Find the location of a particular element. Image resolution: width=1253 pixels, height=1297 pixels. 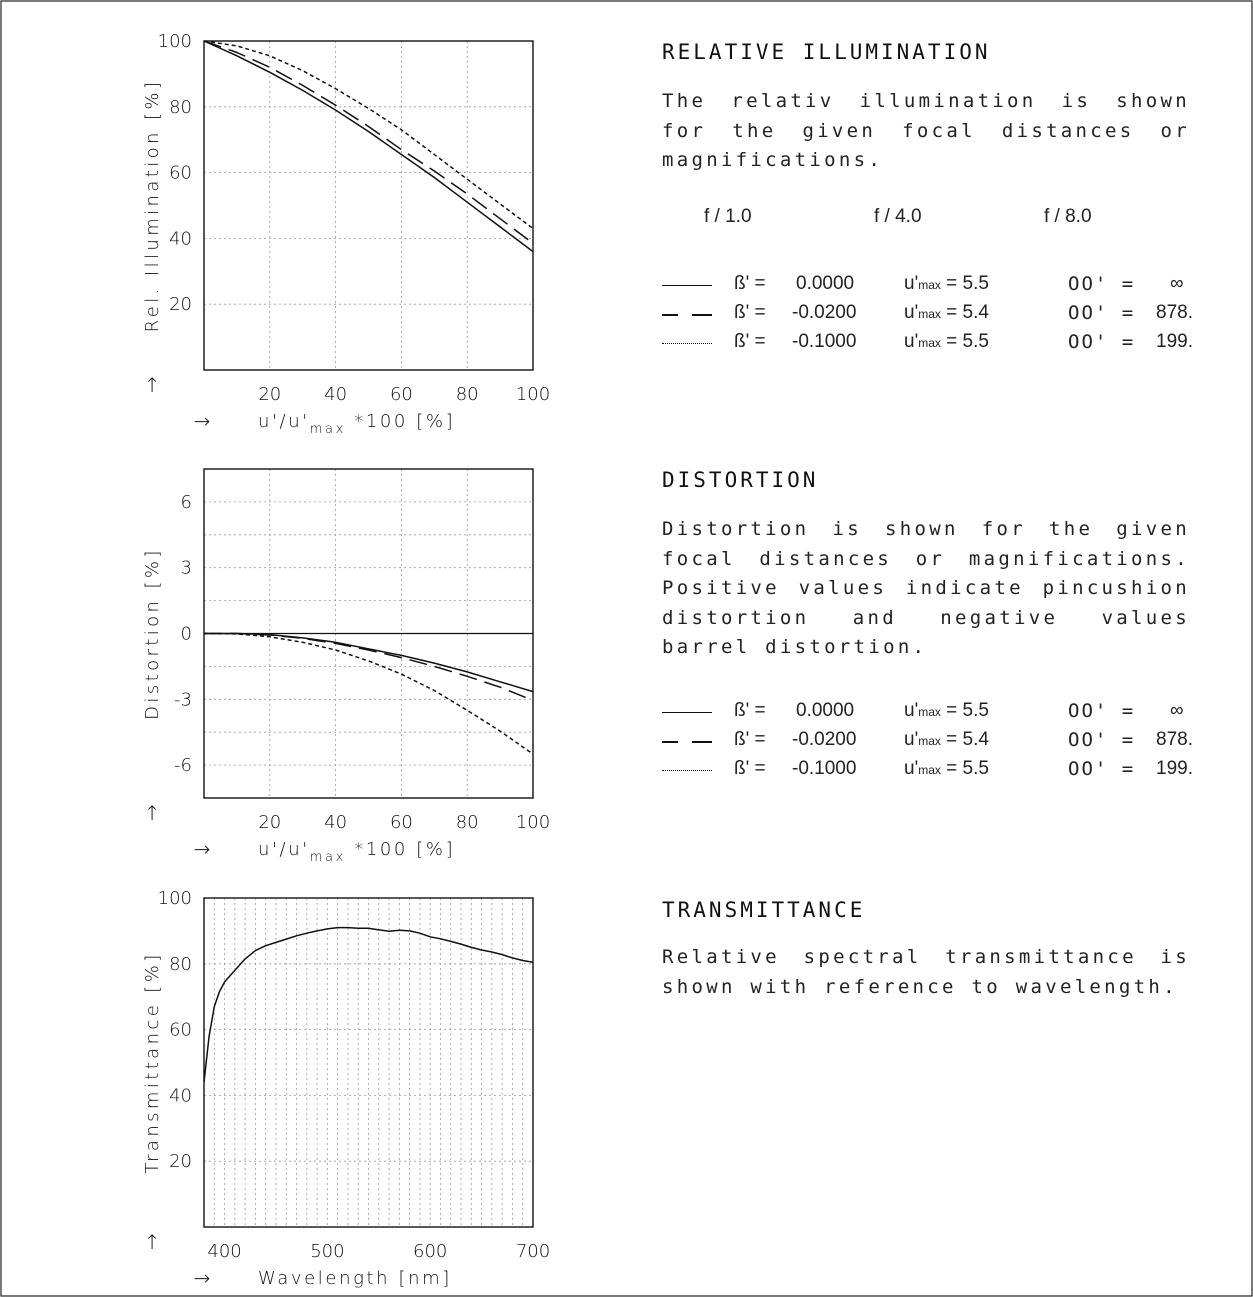

distortion-heading: DISTORTION is located at coordinates (740, 480).